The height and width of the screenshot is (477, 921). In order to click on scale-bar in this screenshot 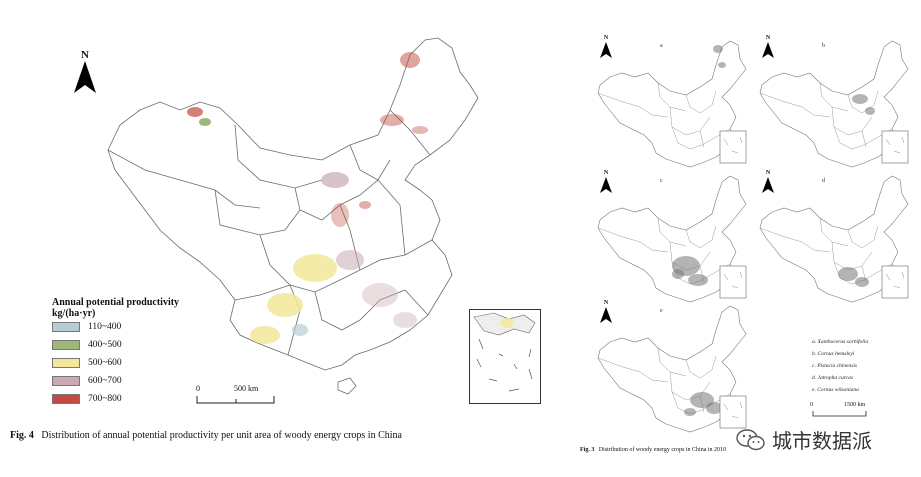, I will do `click(235, 400)`.